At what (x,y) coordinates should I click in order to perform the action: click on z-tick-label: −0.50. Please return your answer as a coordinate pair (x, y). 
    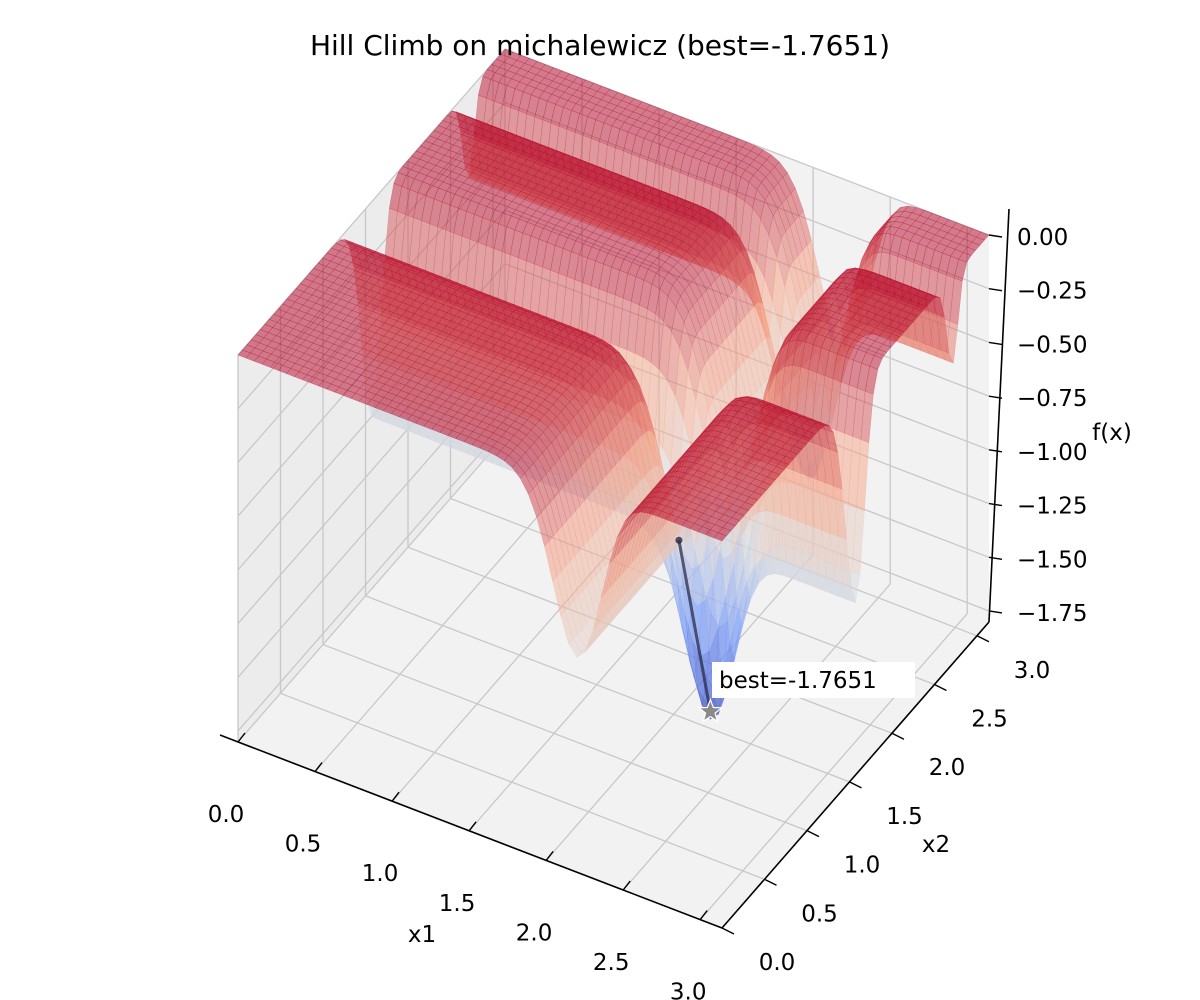
    Looking at the image, I should click on (1052, 345).